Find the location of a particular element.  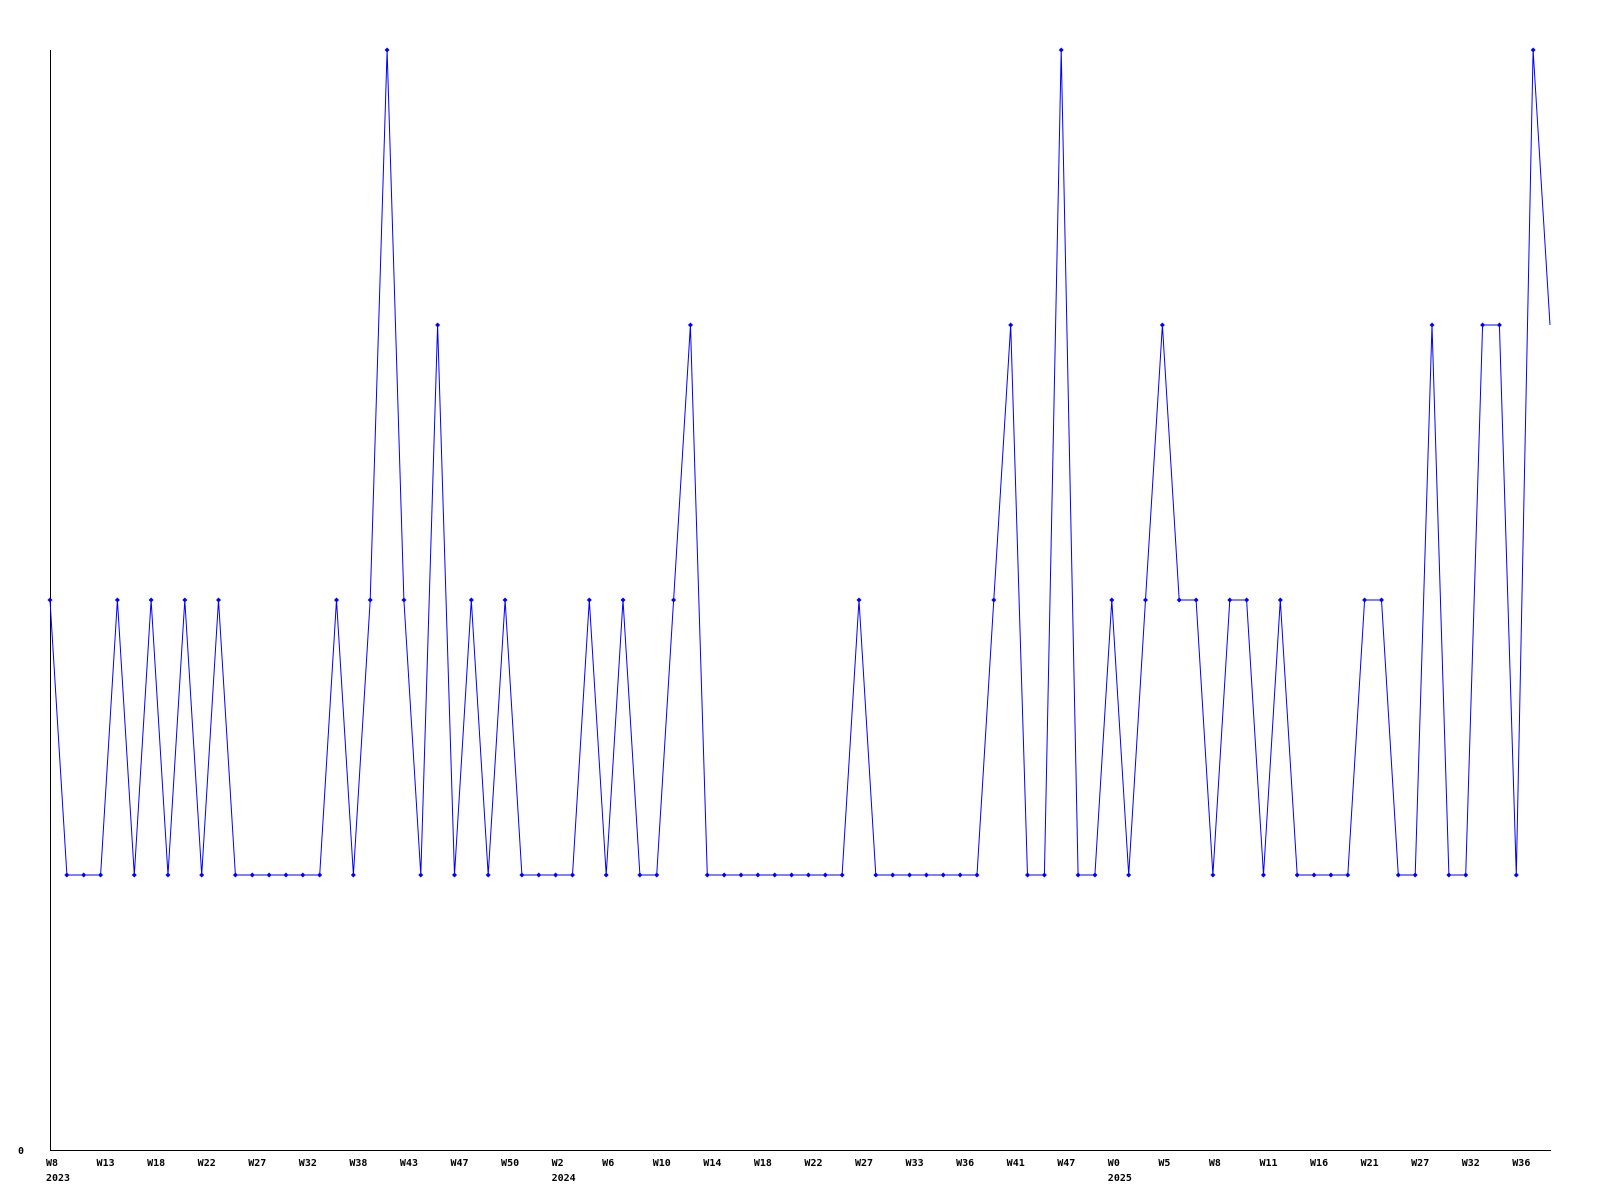

x-tick-label: W18 is located at coordinates (763, 1163).